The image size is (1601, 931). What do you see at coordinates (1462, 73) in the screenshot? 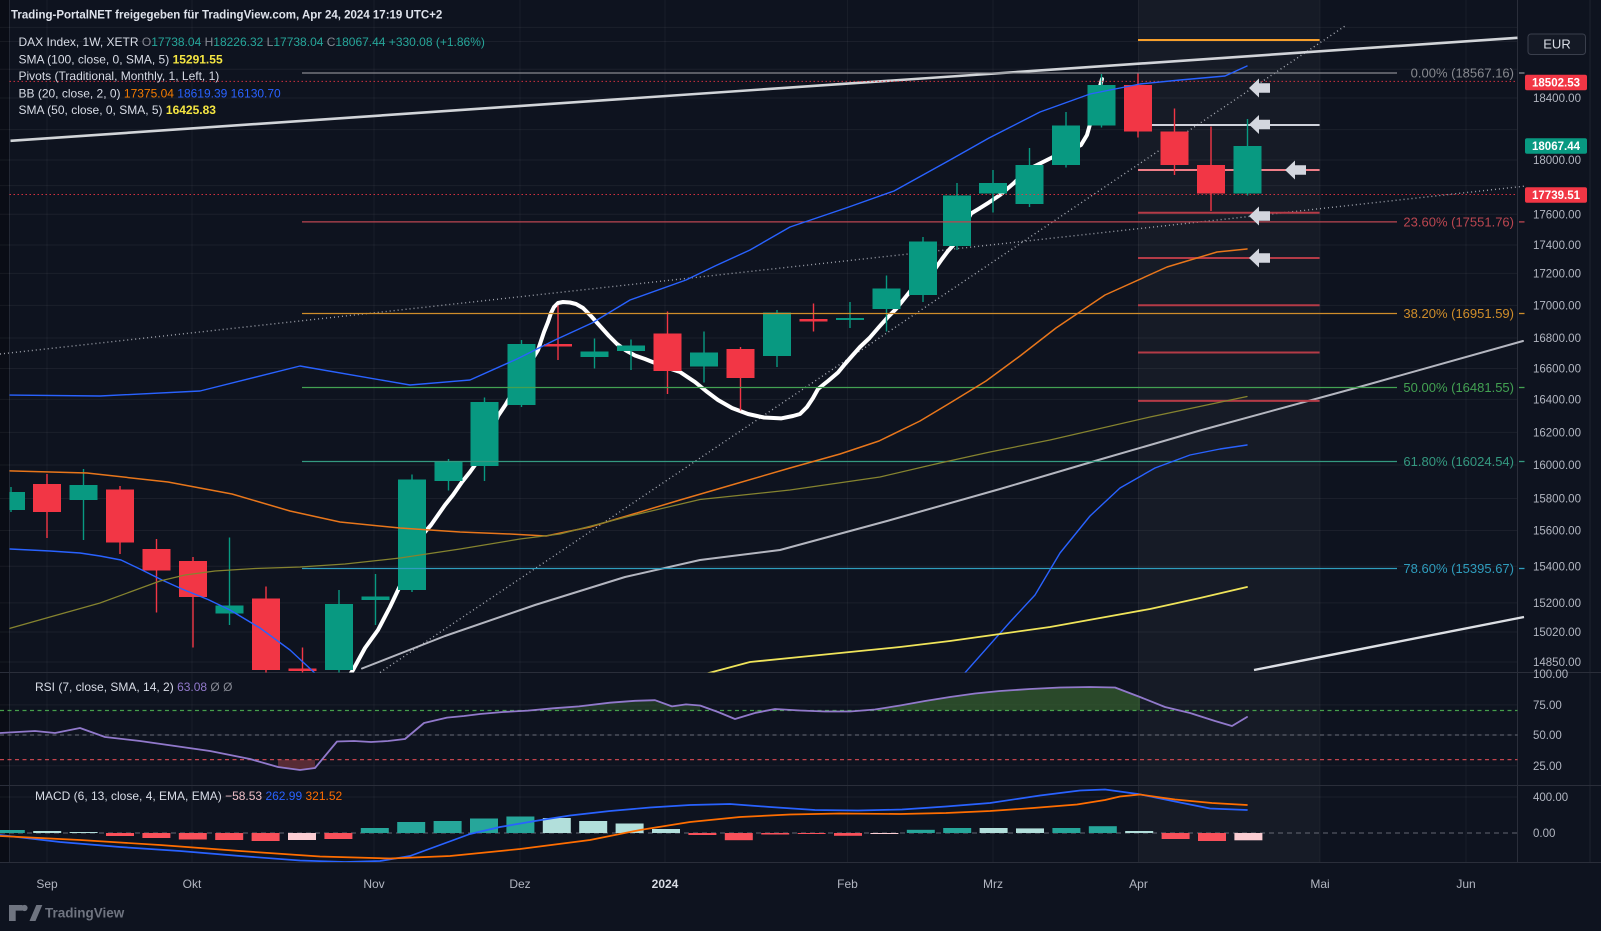
I see `svg-text: 0.00% (18567.16)` at bounding box center [1462, 73].